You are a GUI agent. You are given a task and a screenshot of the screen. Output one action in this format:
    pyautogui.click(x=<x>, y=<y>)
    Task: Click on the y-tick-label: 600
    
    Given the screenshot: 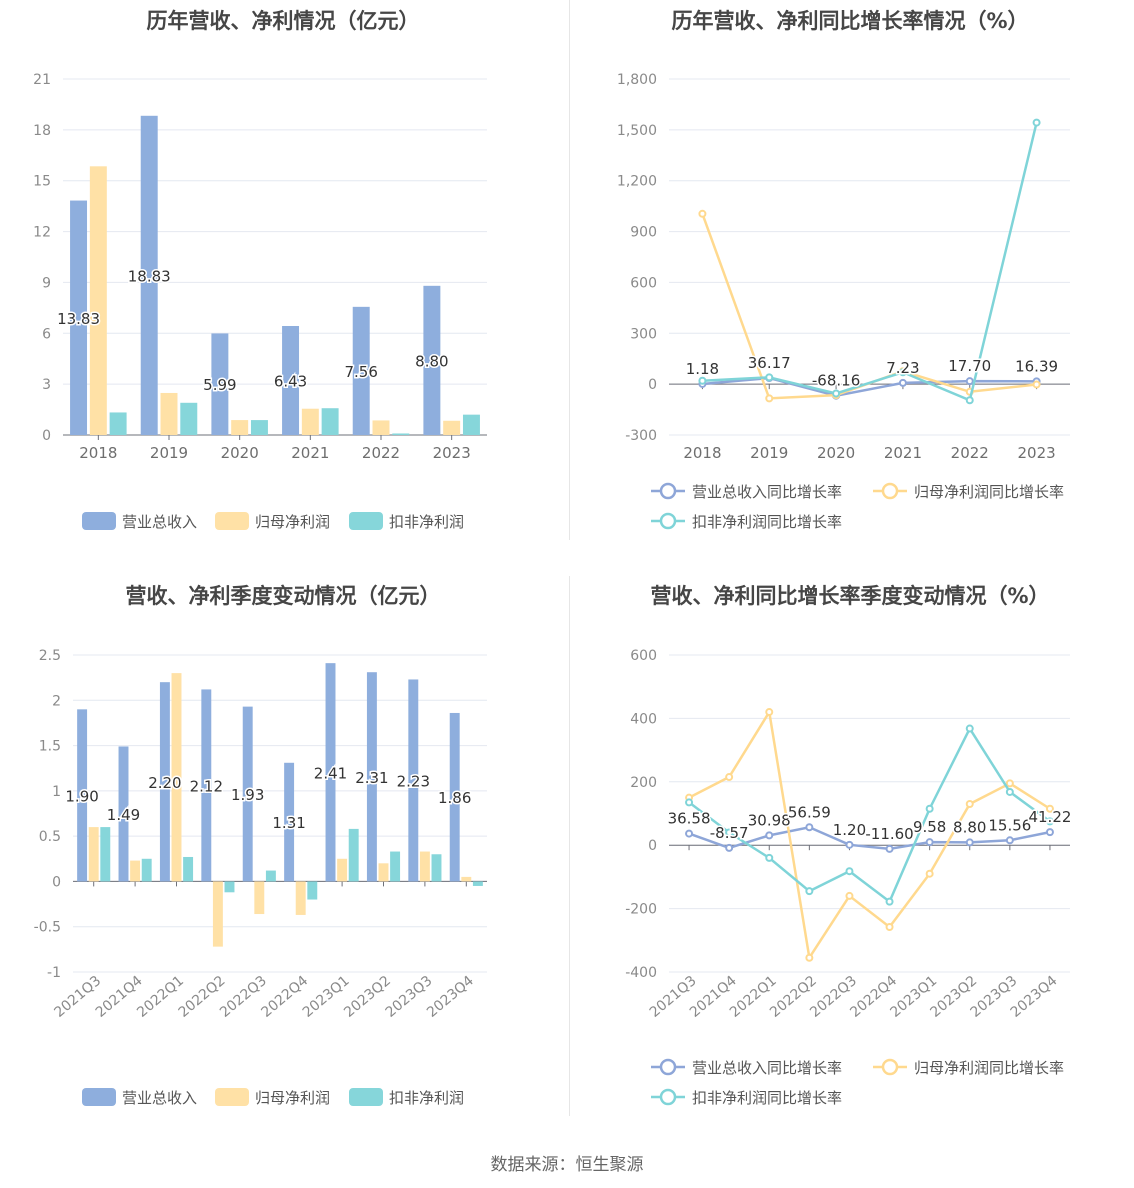 What is the action you would take?
    pyautogui.click(x=643, y=283)
    